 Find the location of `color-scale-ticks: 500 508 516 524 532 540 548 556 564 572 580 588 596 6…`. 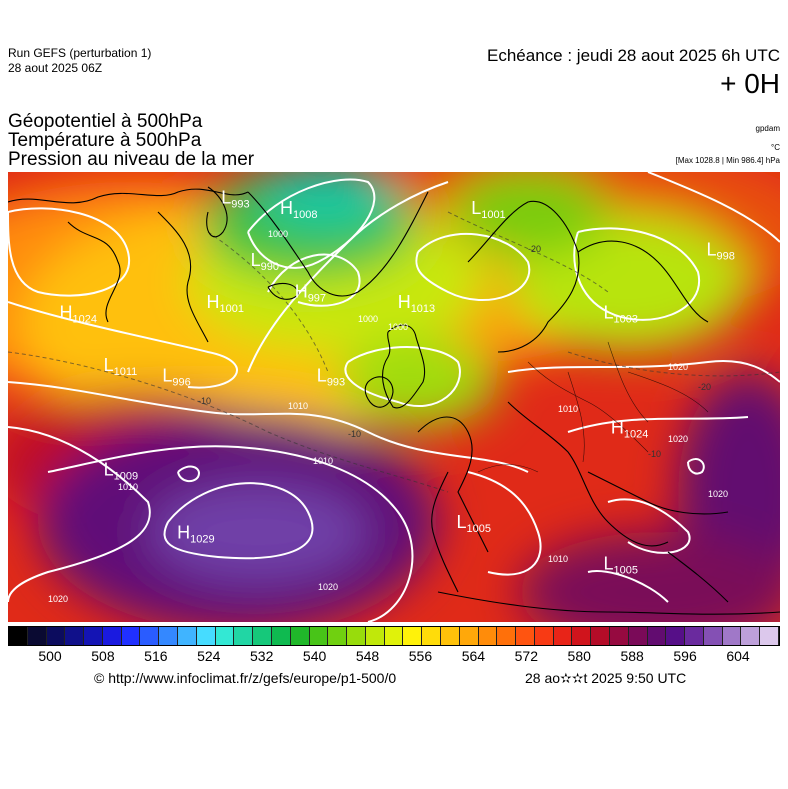

color-scale-ticks: 500 508 516 524 532 540 548 556 564 572 580 588 596 6… is located at coordinates (394, 657).